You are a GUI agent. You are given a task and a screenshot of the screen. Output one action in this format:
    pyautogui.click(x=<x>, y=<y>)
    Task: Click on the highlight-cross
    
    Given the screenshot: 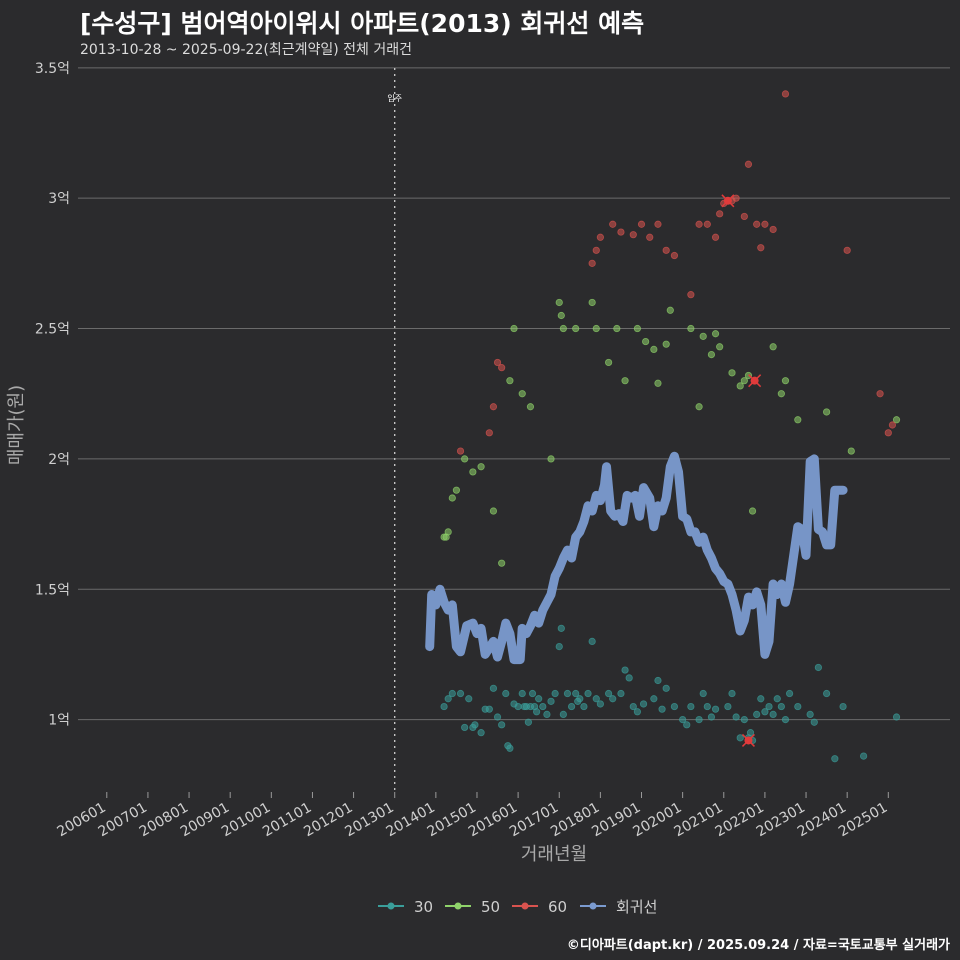 What is the action you would take?
    pyautogui.click(x=748, y=740)
    